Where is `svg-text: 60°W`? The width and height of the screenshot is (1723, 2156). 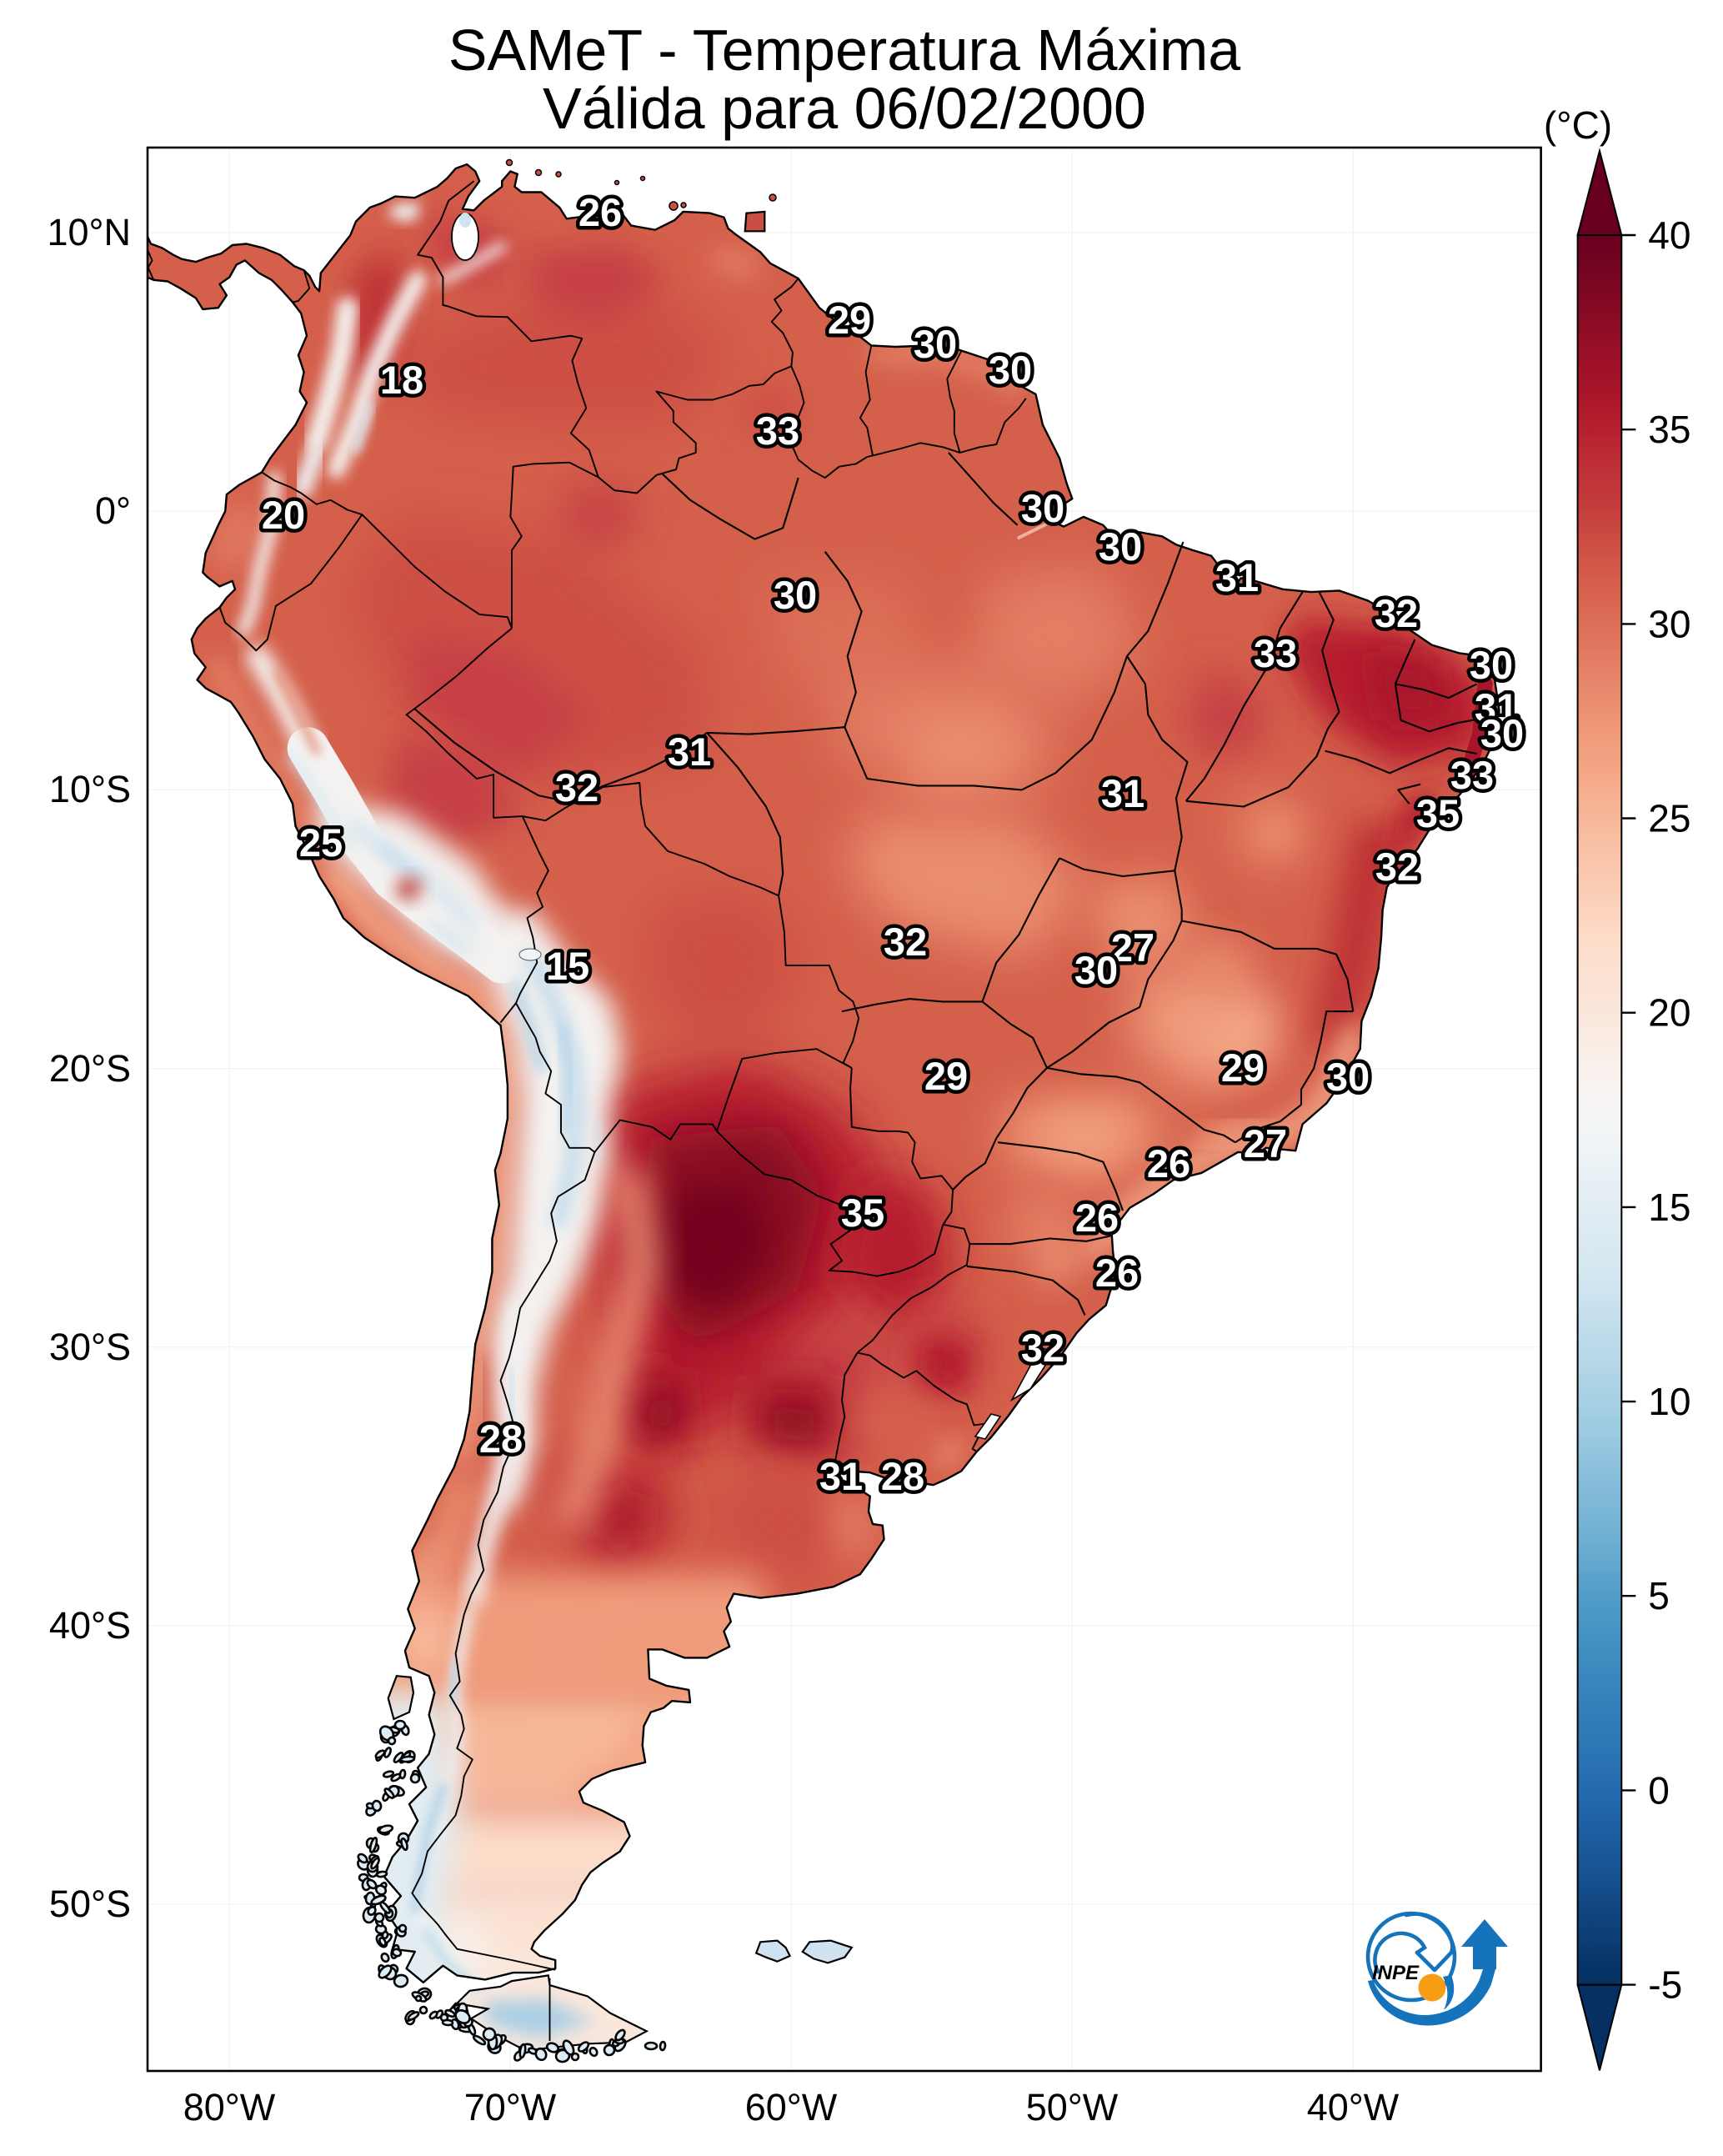 svg-text: 60°W is located at coordinates (791, 2107).